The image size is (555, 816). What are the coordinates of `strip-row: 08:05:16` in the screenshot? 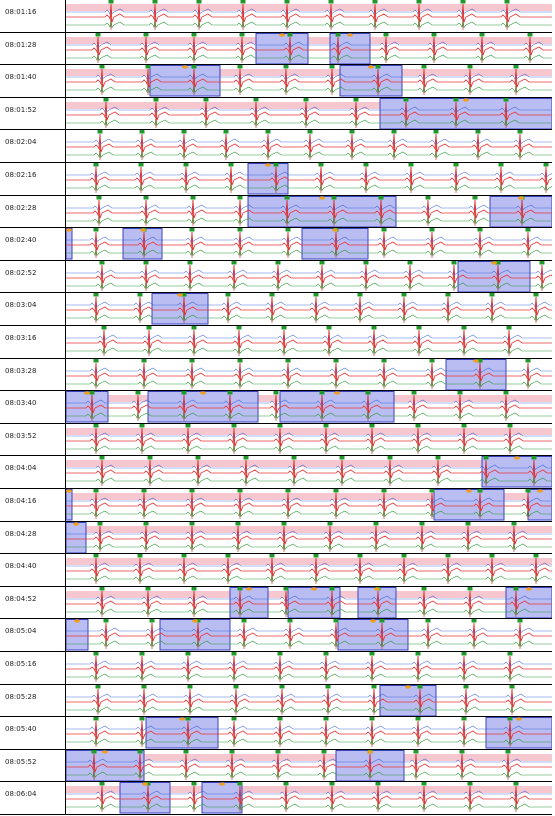 It's located at (277, 668).